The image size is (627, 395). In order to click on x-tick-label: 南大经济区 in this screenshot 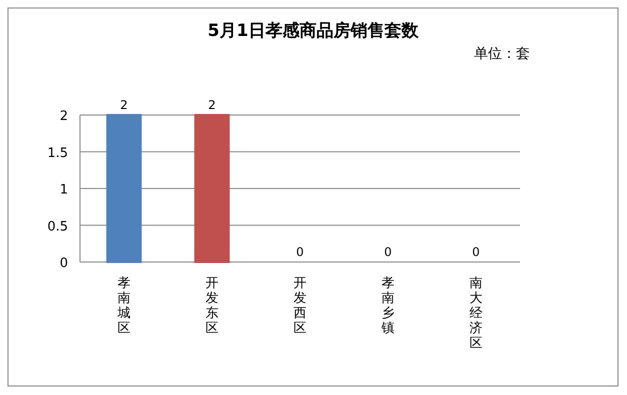, I will do `click(476, 313)`.